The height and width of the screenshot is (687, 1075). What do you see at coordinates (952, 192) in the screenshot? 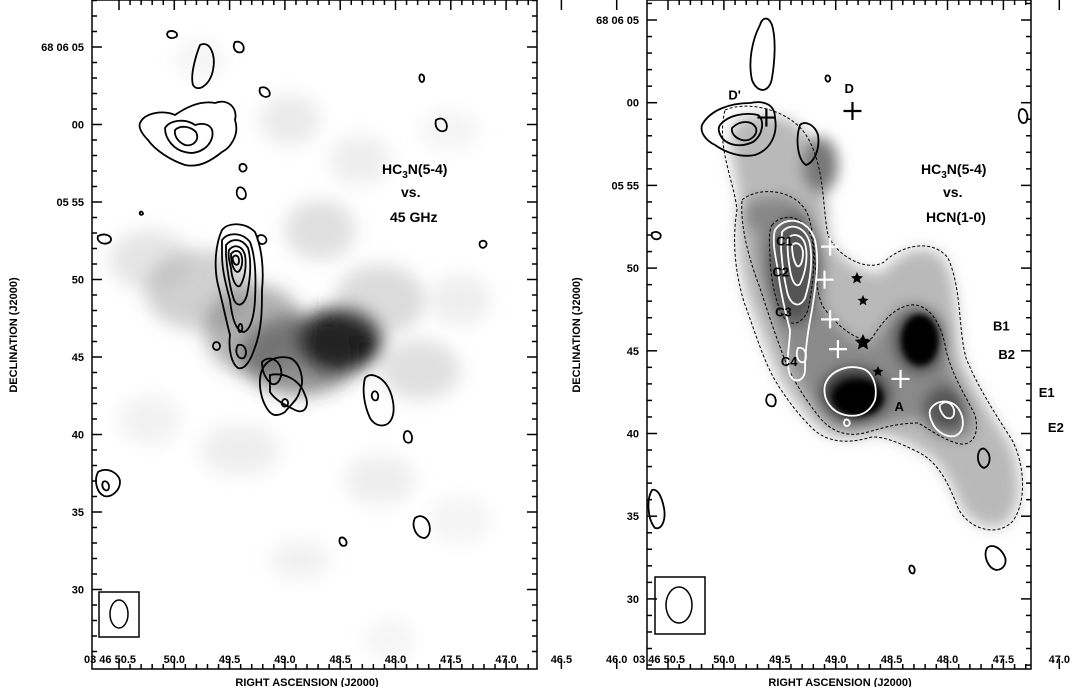
I see `panel-right-title-line2: vs.` at bounding box center [952, 192].